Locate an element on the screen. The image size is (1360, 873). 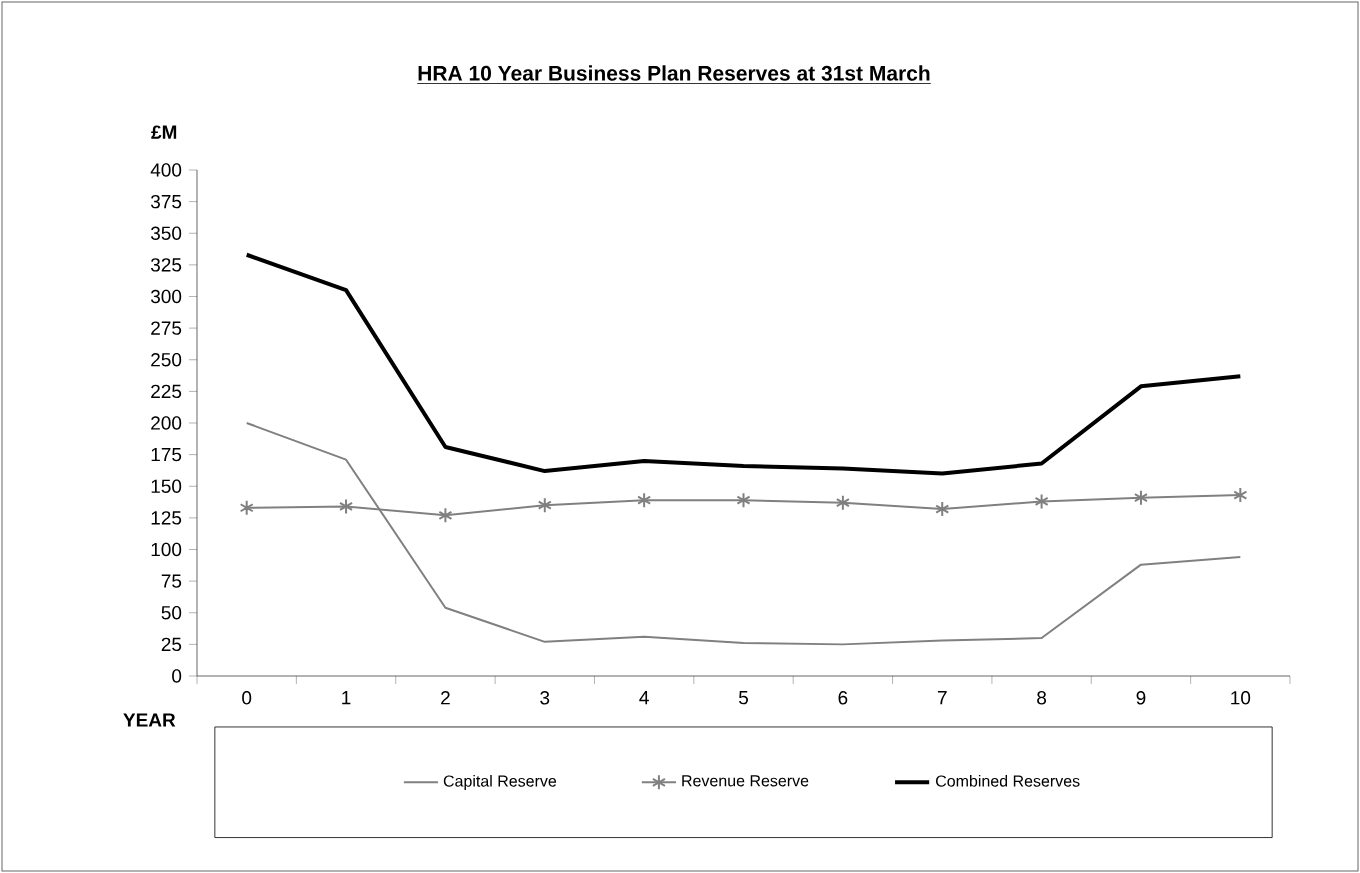
x-tick-label: 0 is located at coordinates (247, 698).